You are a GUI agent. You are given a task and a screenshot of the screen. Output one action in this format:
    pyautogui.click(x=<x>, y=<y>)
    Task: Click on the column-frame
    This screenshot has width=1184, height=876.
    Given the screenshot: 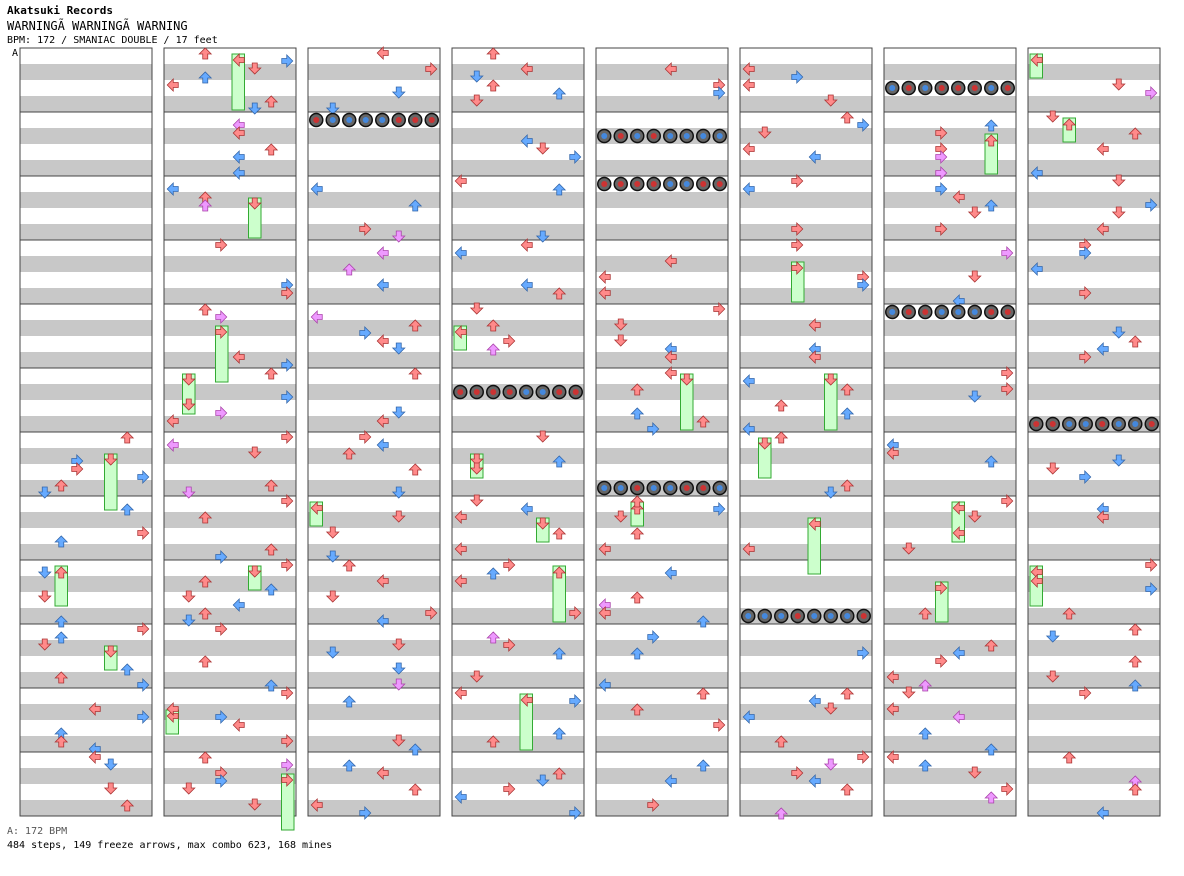 What is the action you would take?
    pyautogui.click(x=950, y=432)
    